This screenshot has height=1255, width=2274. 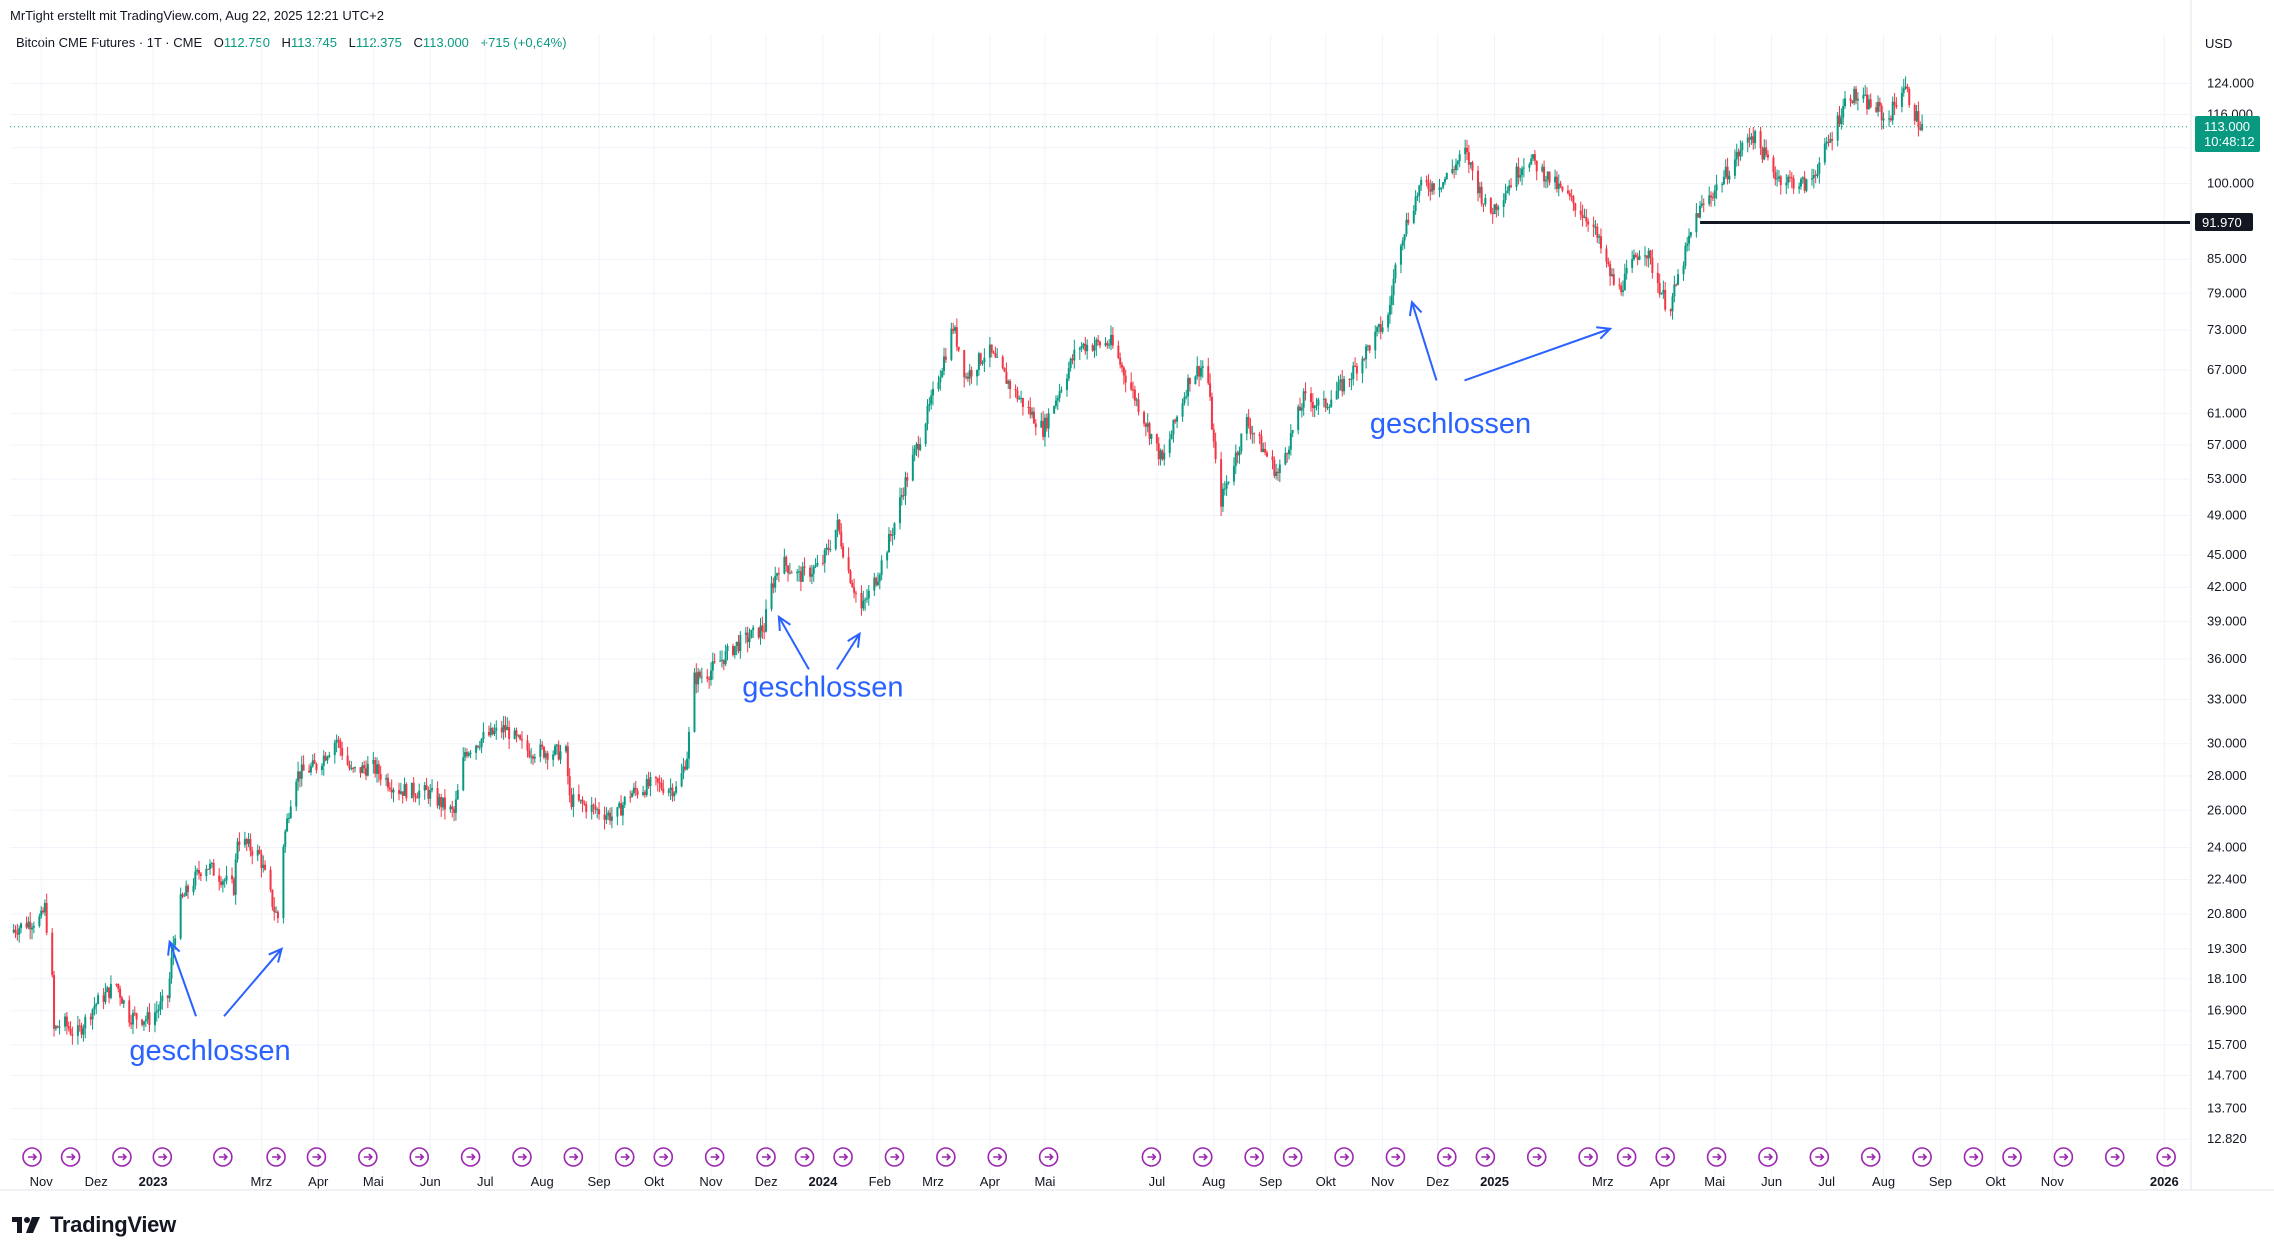 What do you see at coordinates (109, 42) in the screenshot?
I see `symbol-name: Bitcoin CME Futures · 1T · CME` at bounding box center [109, 42].